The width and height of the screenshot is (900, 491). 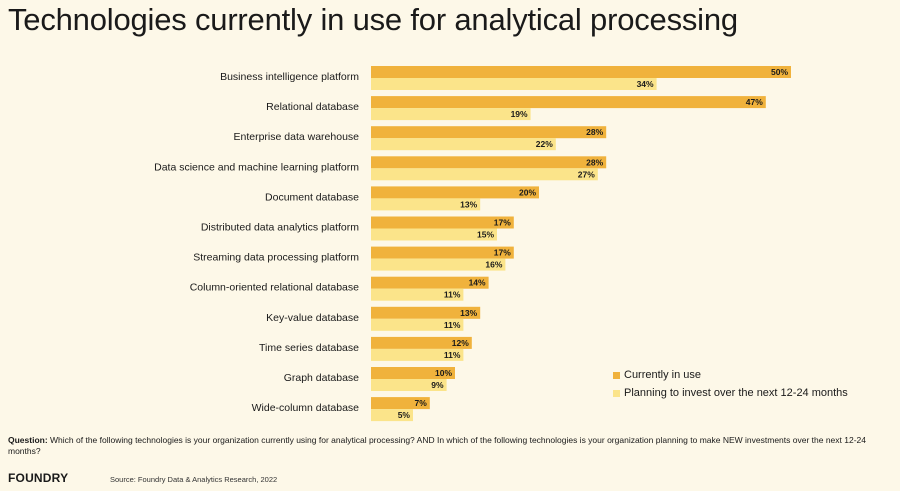 I want to click on data-label: 16%, so click(x=493, y=265).